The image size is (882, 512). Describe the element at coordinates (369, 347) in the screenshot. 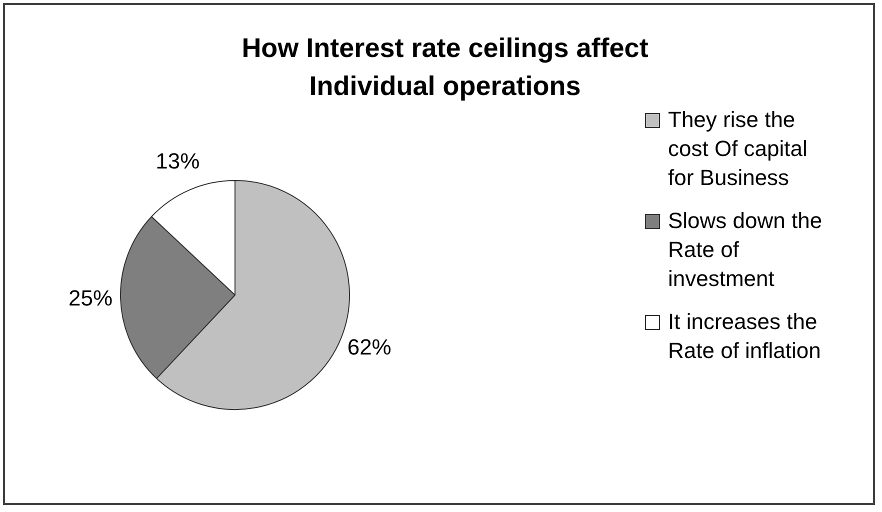

I see `data-label: 62%` at that location.